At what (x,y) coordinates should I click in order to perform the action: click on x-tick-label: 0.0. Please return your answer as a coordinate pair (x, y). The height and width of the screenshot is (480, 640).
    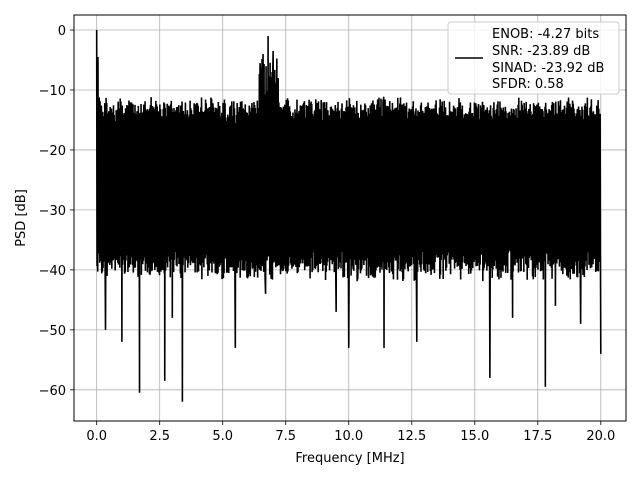
    Looking at the image, I should click on (96, 436).